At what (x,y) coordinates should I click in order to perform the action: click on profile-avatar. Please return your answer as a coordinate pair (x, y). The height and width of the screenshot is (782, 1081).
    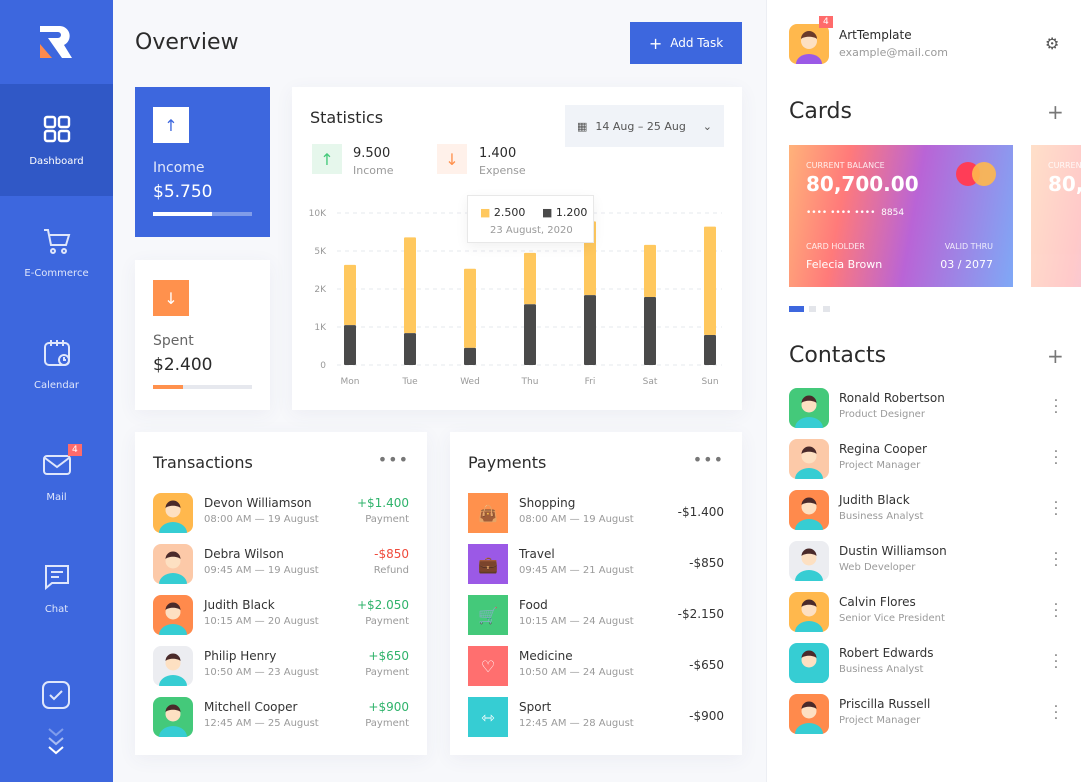
    Looking at the image, I should click on (809, 44).